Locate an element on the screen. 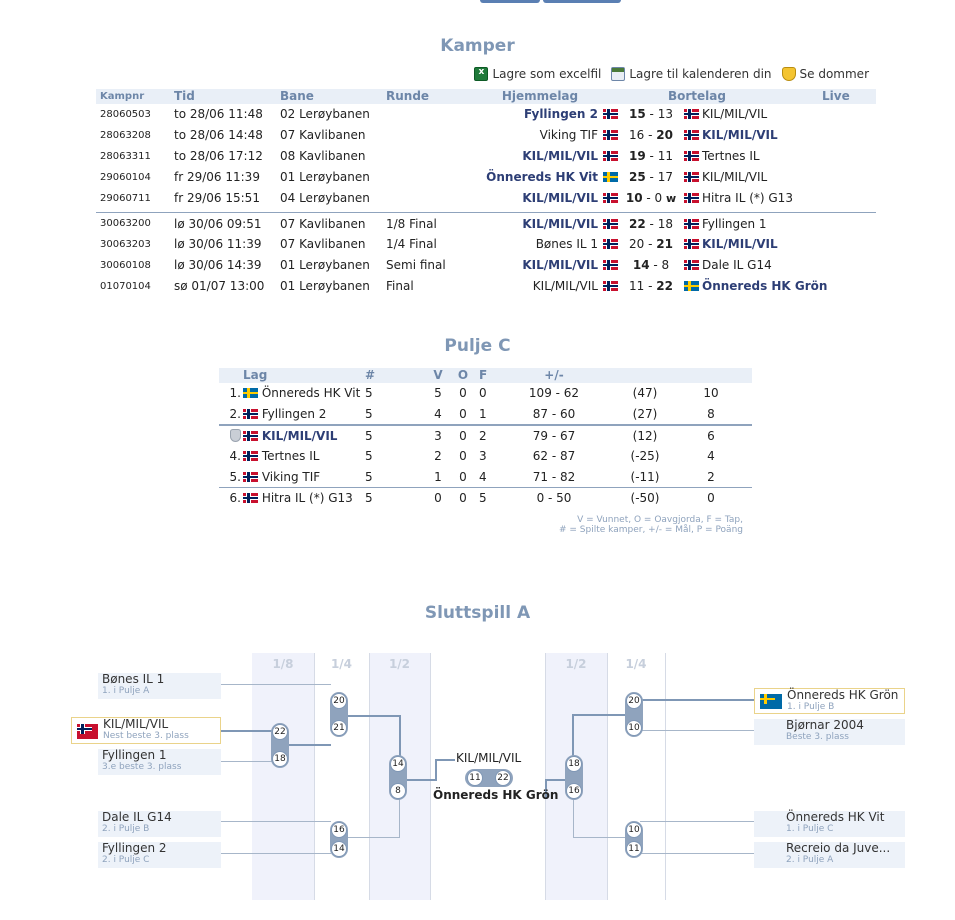  team-name: Fyllingen 2 is located at coordinates (294, 414).